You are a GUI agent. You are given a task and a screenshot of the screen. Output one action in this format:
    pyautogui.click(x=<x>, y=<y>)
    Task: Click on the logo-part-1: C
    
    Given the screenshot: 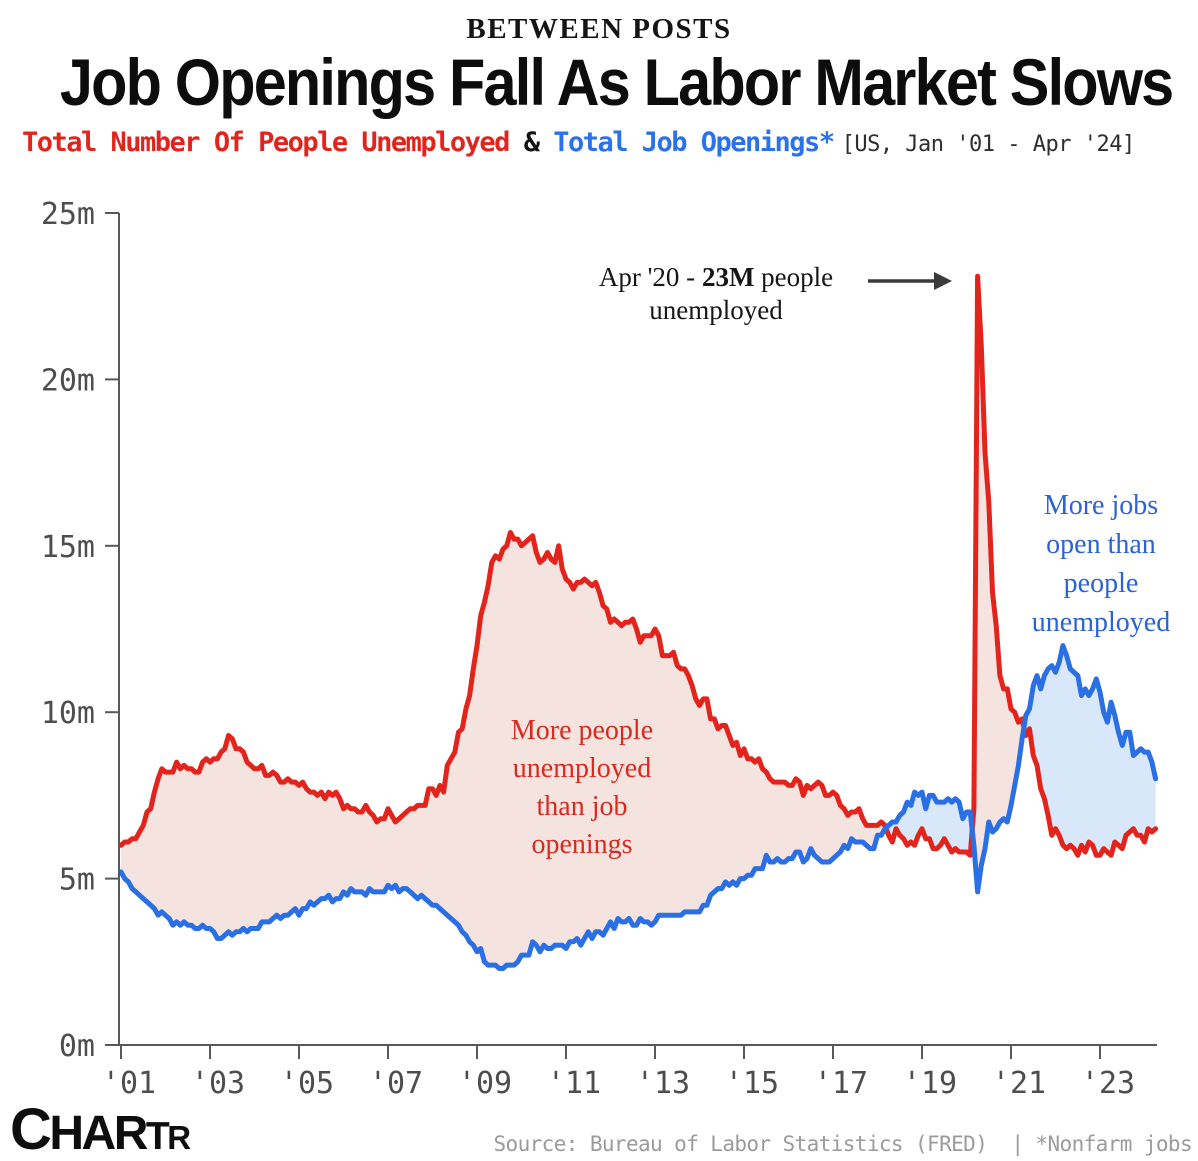 What is the action you would take?
    pyautogui.click(x=31, y=1129)
    